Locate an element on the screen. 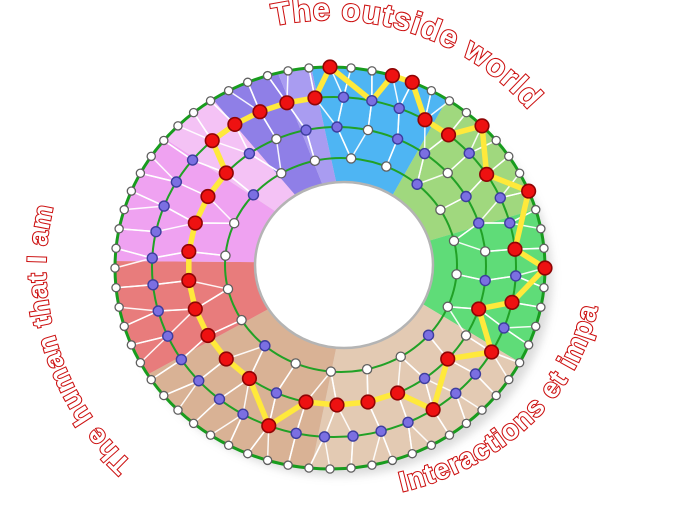 The width and height of the screenshot is (677, 511). sector-light-pink is located at coordinates (230, 155).